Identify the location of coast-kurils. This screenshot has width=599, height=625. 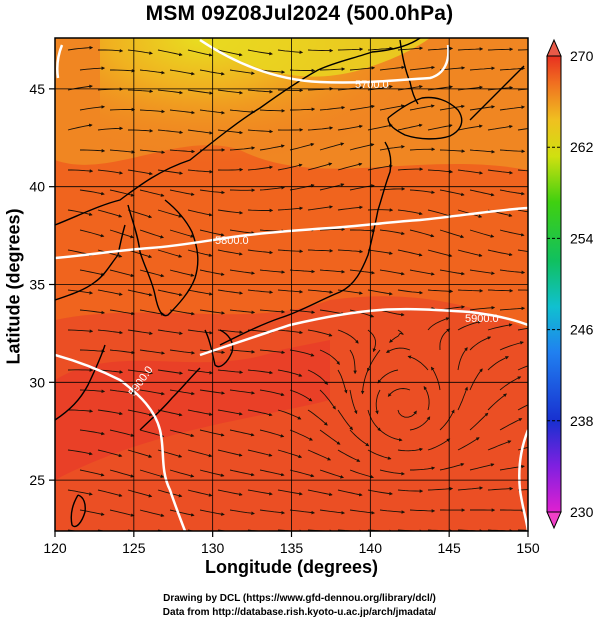
(497, 93).